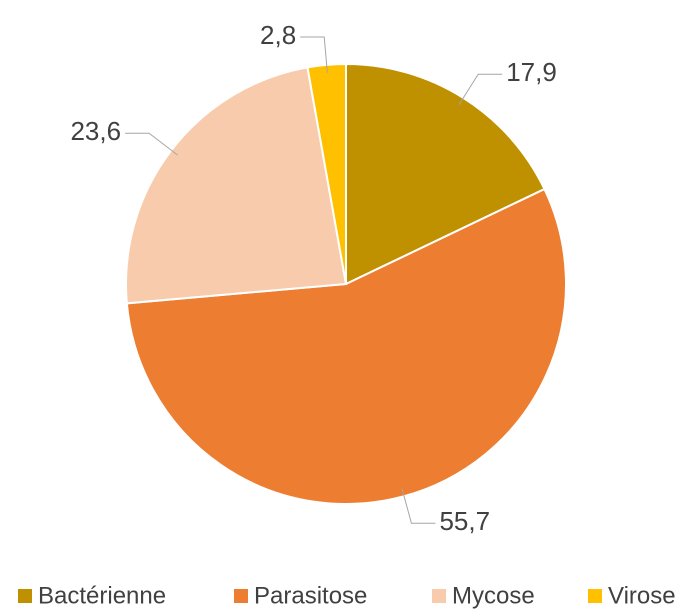 This screenshot has width=694, height=611. What do you see at coordinates (95, 131) in the screenshot?
I see `data-label: 23,6` at bounding box center [95, 131].